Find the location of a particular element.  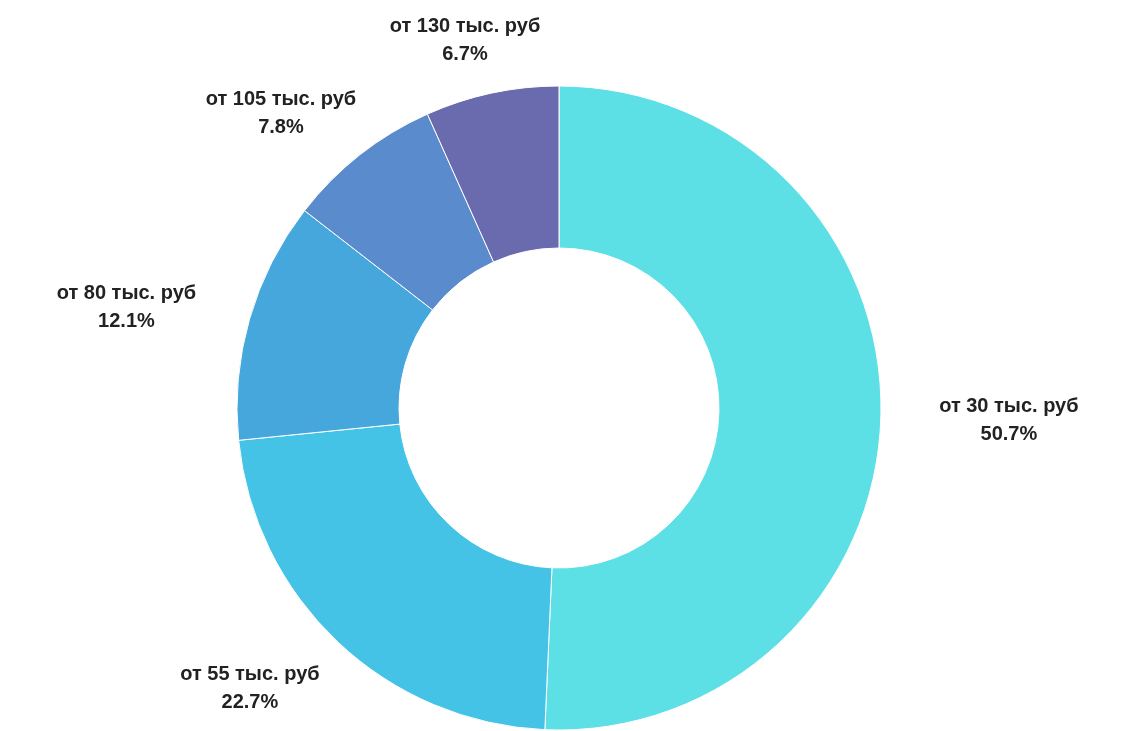

slice-label: от 130 тыс. руб is located at coordinates (465, 25).